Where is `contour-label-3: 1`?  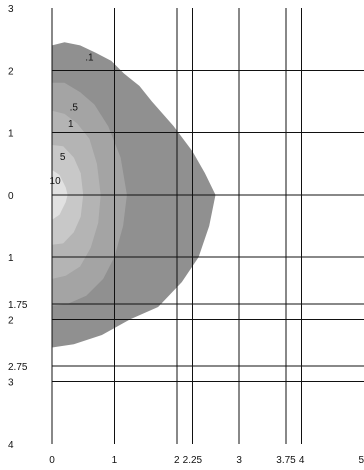 contour-label-3: 1 is located at coordinates (71, 124).